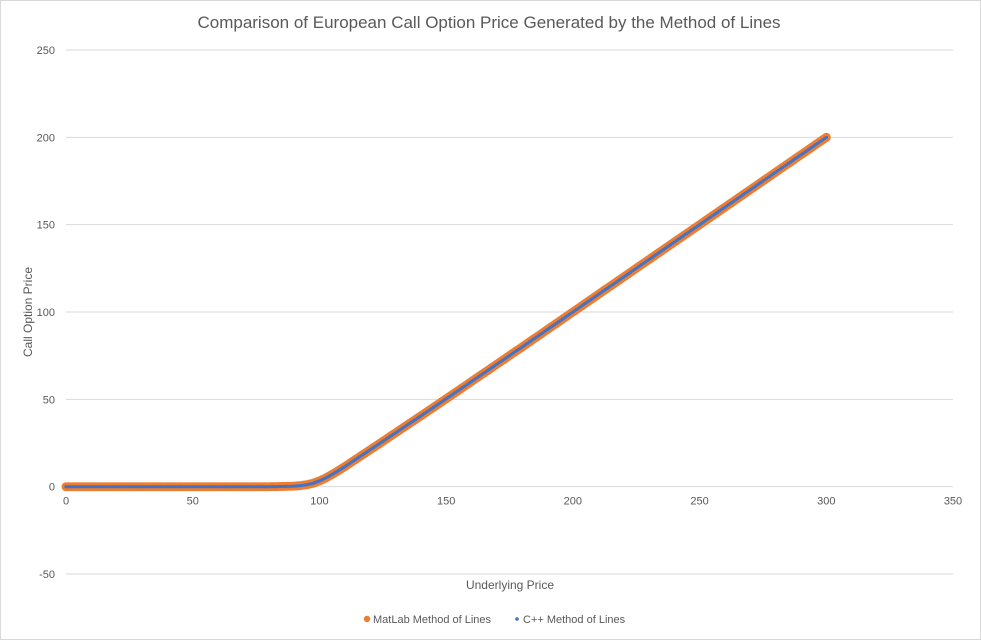 This screenshot has width=981, height=640. What do you see at coordinates (574, 620) in the screenshot?
I see `legend-label: C++ Method of Lines` at bounding box center [574, 620].